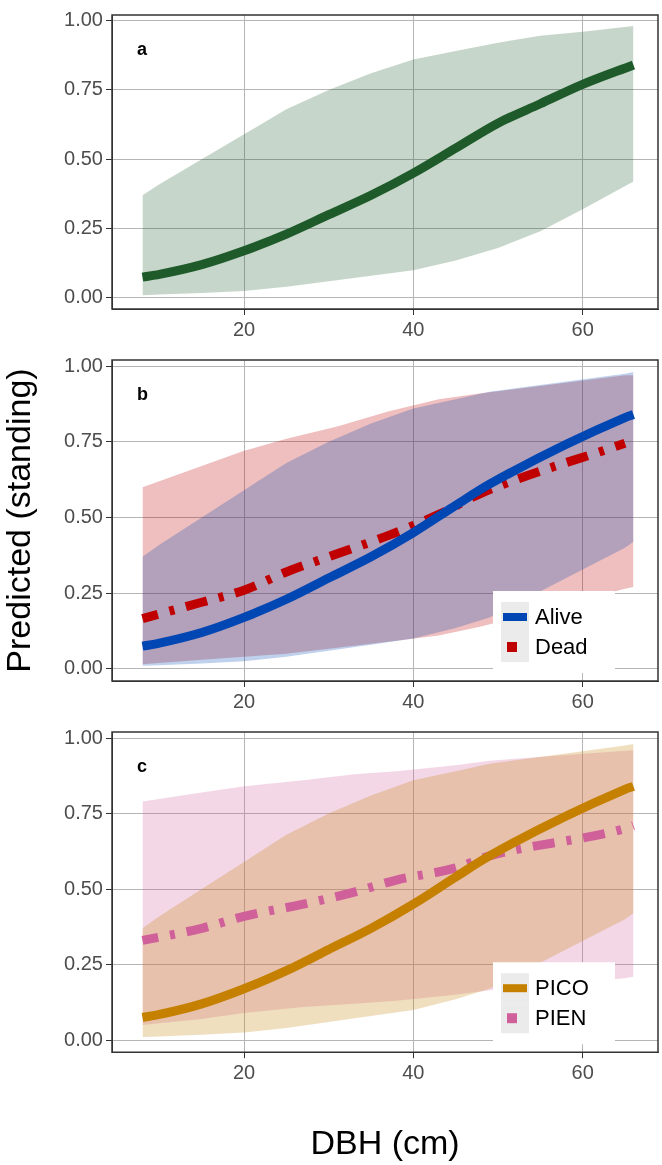  What do you see at coordinates (561, 1018) in the screenshot?
I see `legend-label: PIEN` at bounding box center [561, 1018].